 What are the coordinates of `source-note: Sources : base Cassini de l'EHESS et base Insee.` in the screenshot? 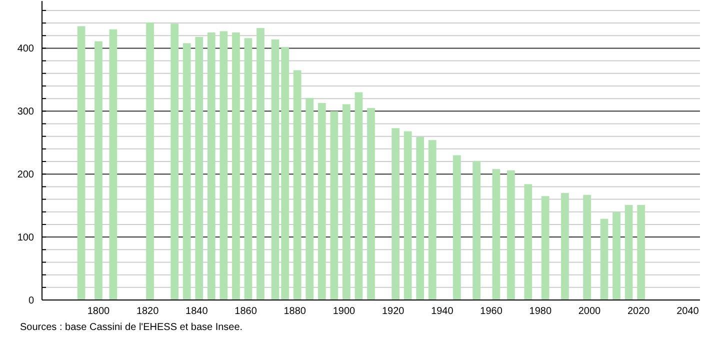 It's located at (131, 327).